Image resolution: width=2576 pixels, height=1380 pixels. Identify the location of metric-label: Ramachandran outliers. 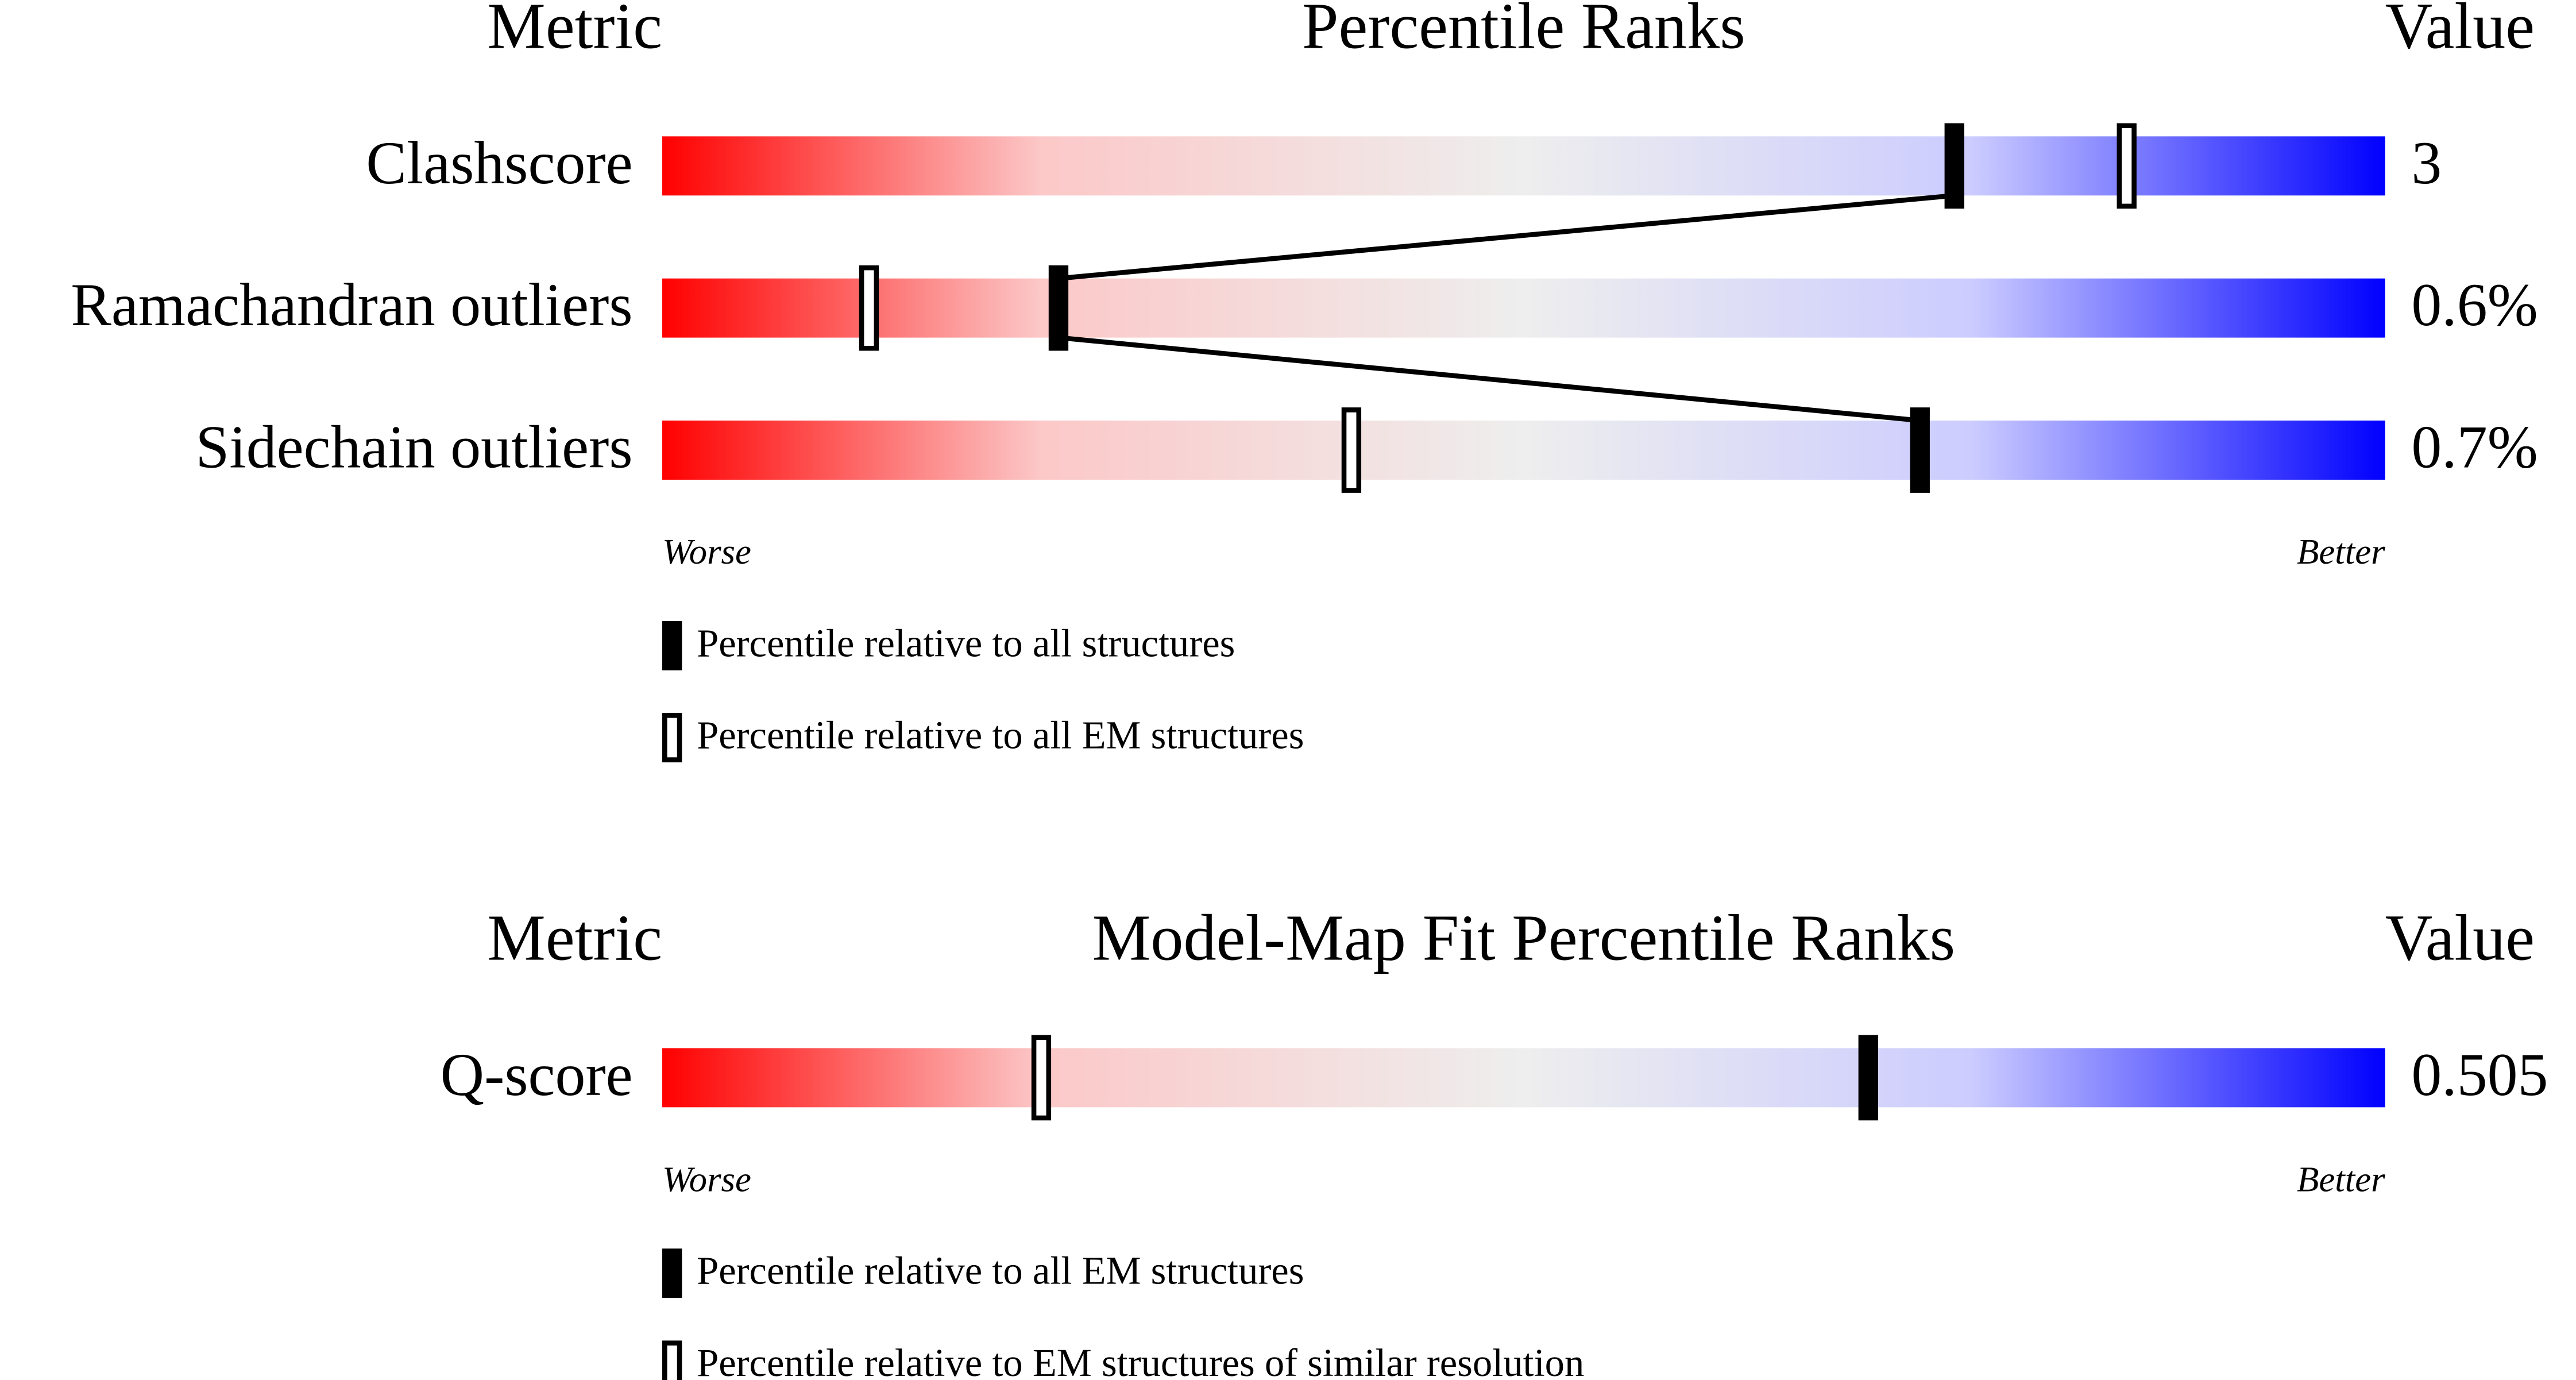
(351, 304).